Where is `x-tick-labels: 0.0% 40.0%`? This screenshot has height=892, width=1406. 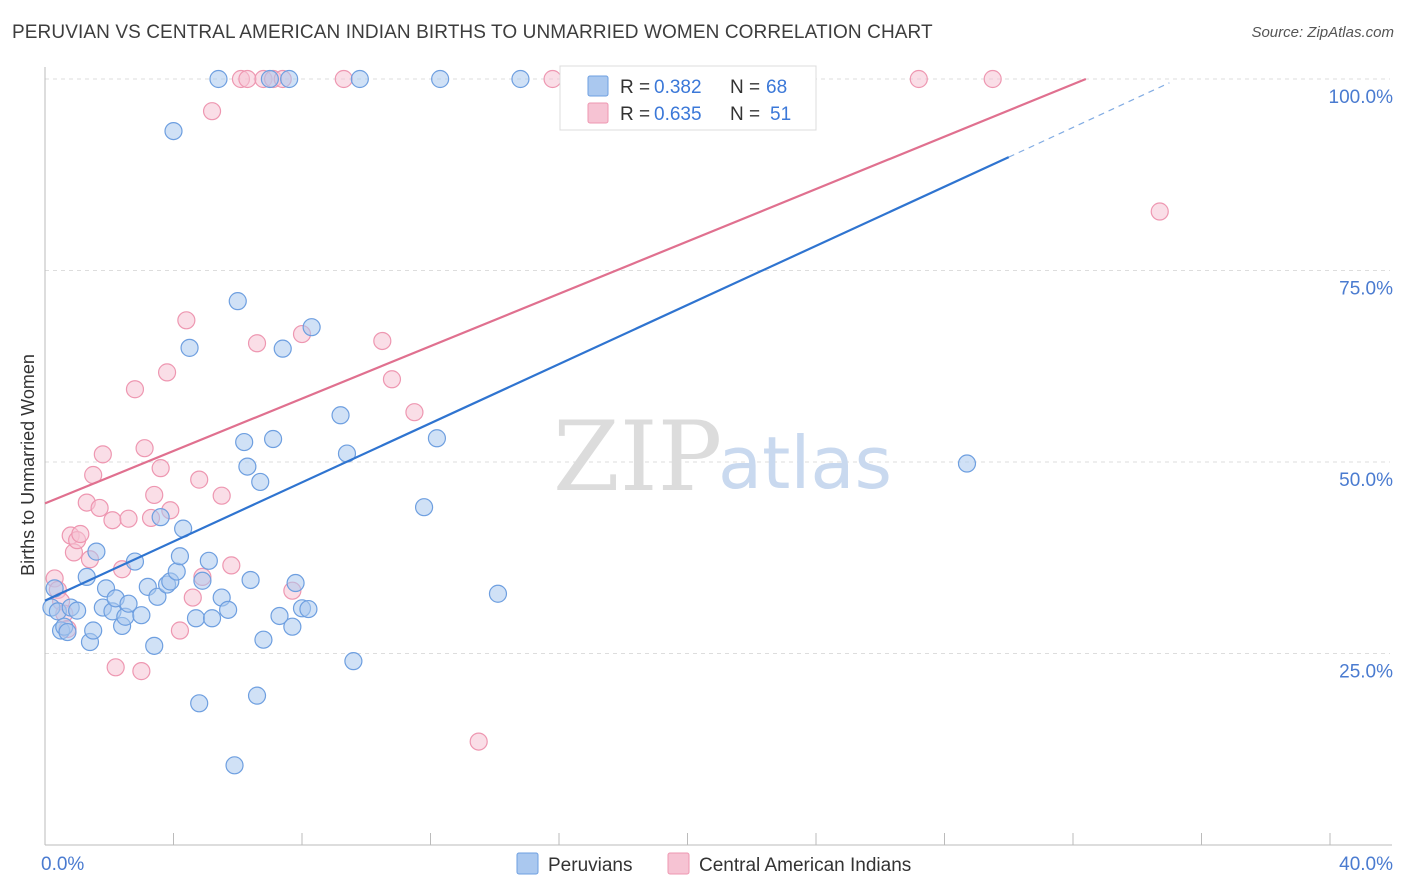 x-tick-labels: 0.0% 40.0% is located at coordinates (717, 864).